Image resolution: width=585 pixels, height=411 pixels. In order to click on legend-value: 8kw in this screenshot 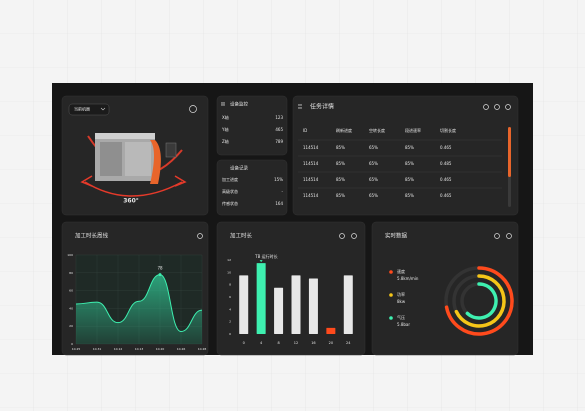, I will do `click(401, 301)`.